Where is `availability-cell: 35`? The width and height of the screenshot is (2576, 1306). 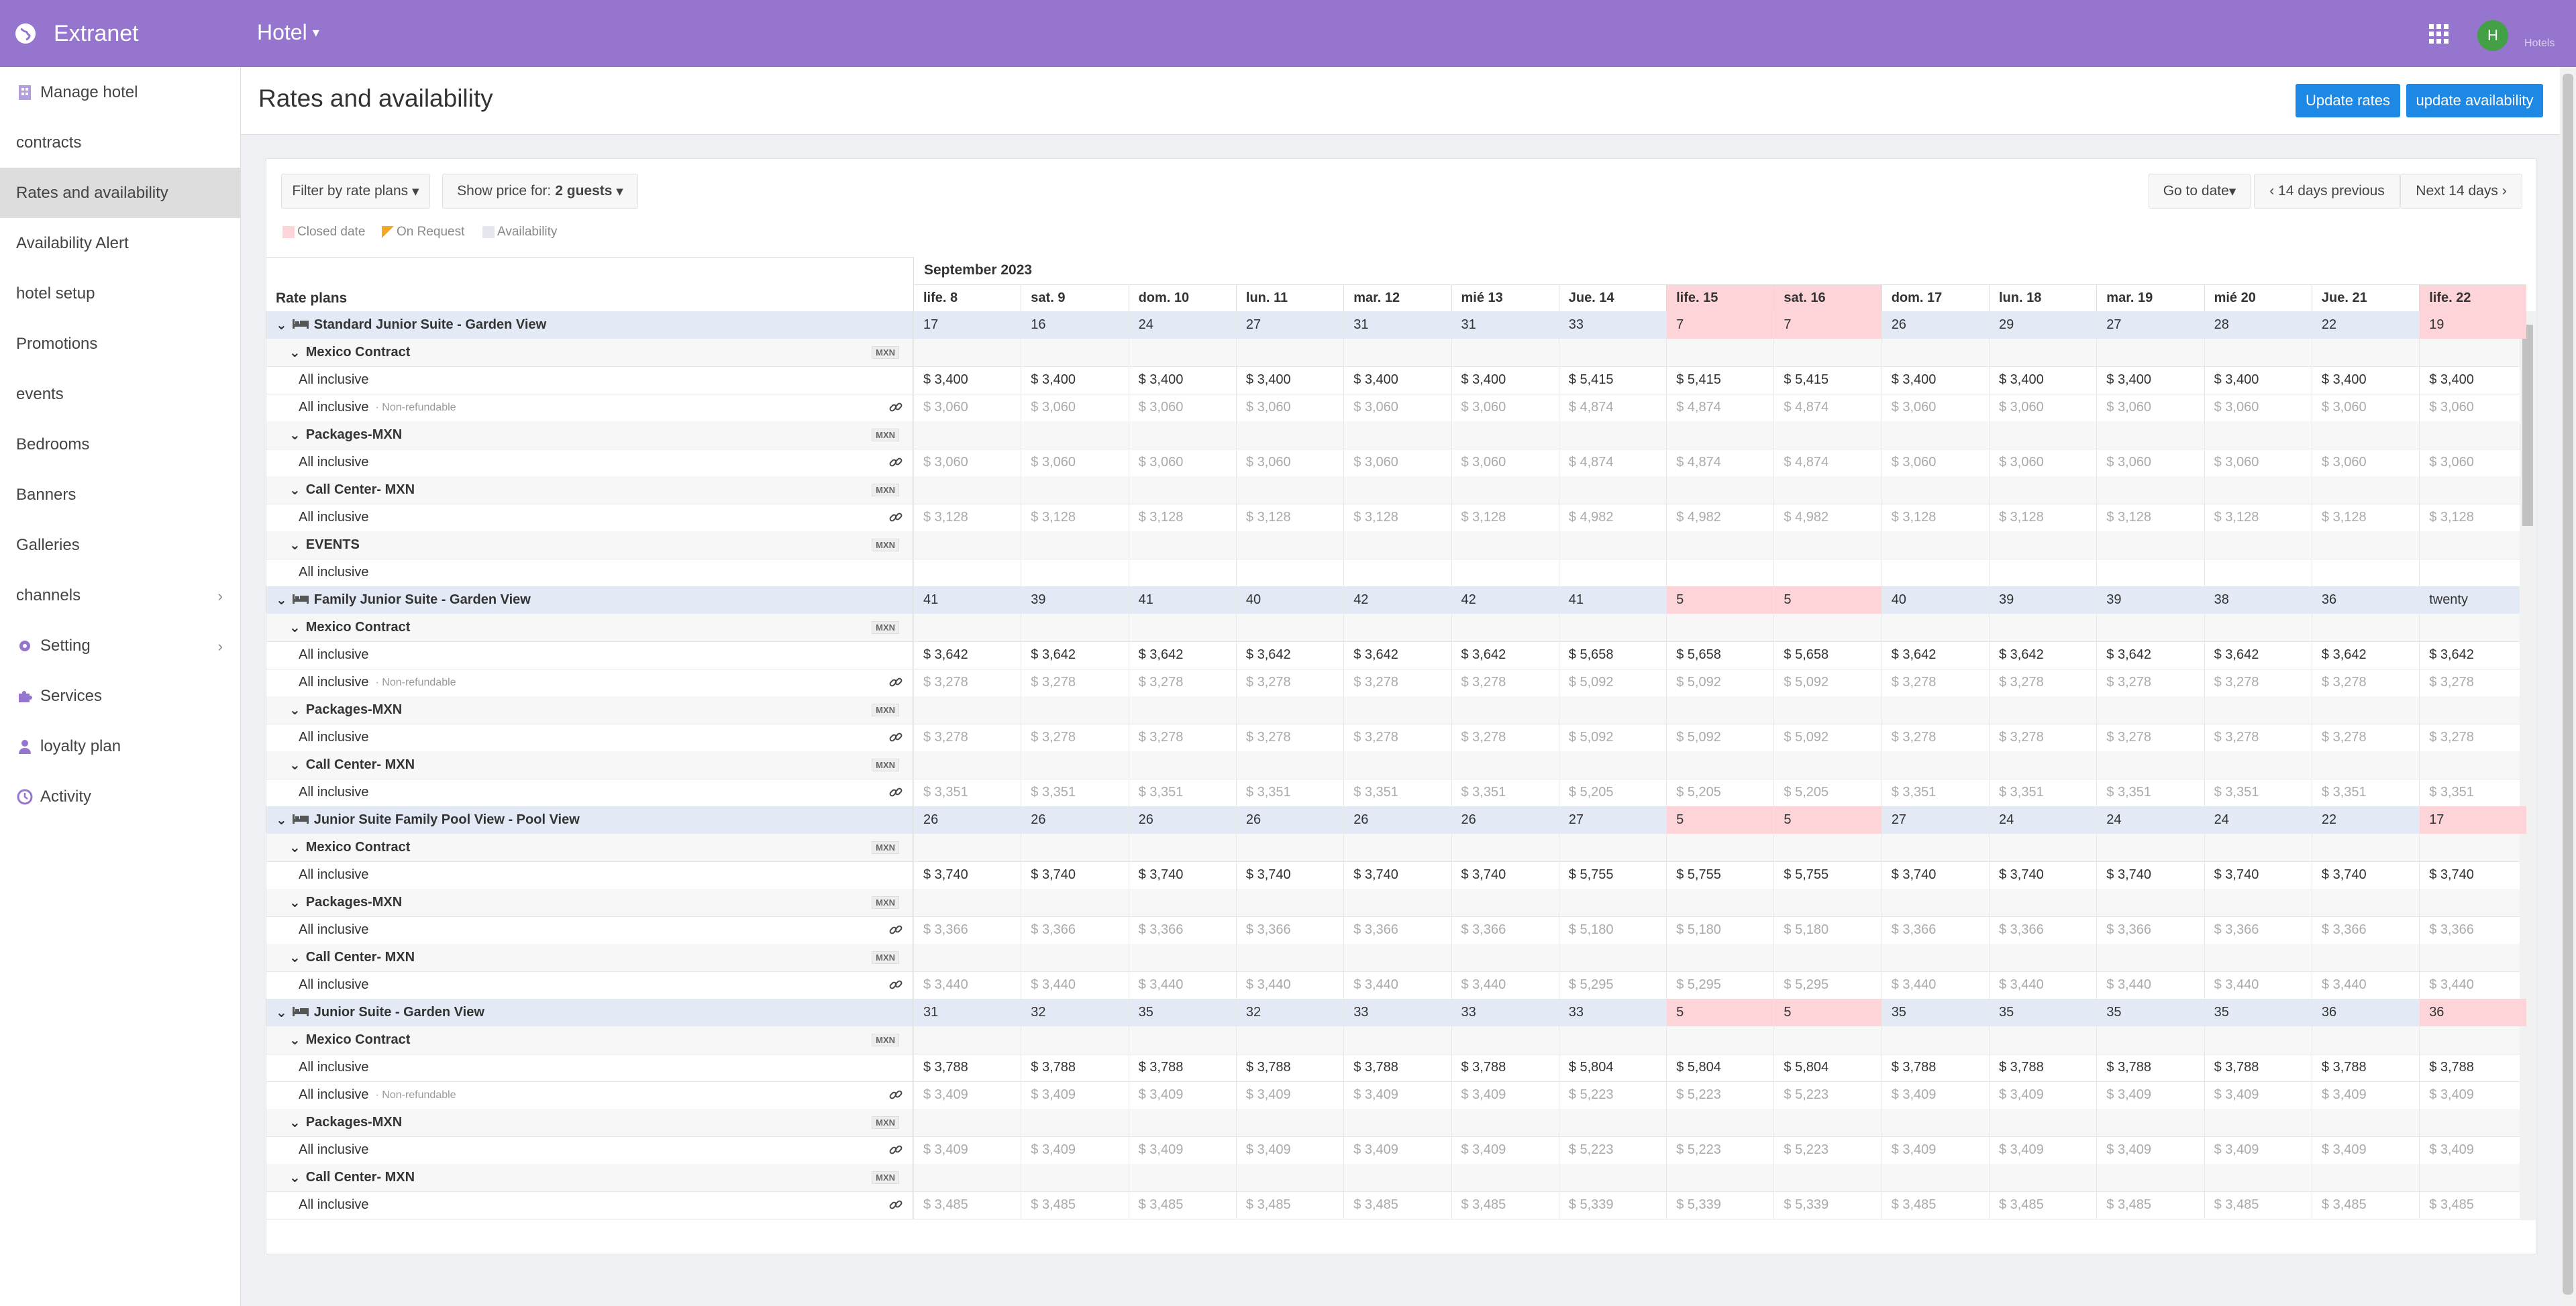 availability-cell: 35 is located at coordinates (1935, 1012).